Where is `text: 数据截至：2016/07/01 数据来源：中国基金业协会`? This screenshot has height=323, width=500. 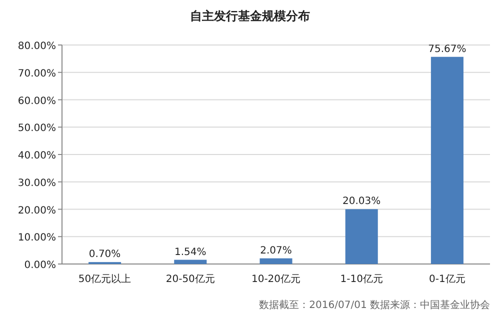
text: 数据截至：2016/07/01 数据来源：中国基金业协会 is located at coordinates (374, 305).